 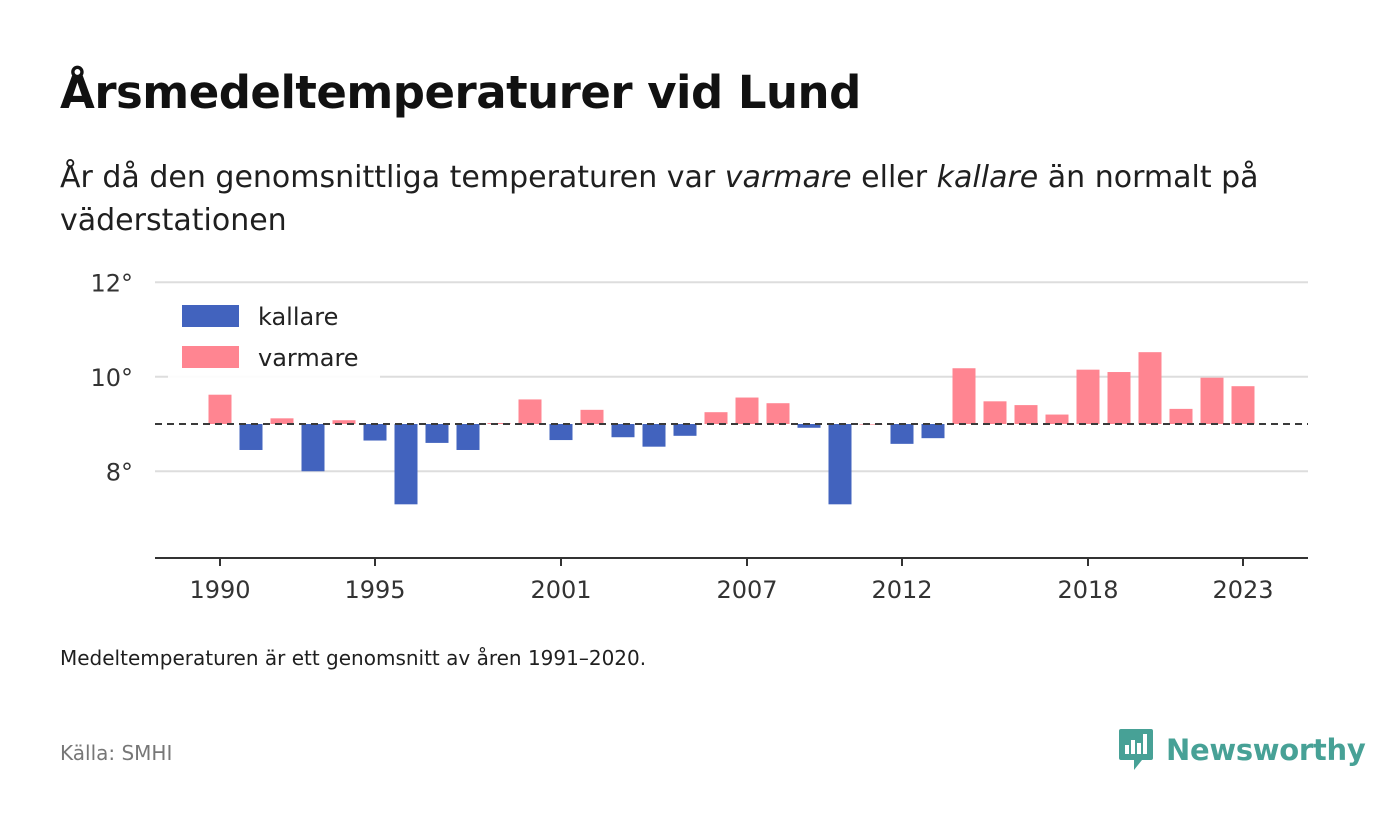 I want to click on bar-1991, so click(x=251, y=437).